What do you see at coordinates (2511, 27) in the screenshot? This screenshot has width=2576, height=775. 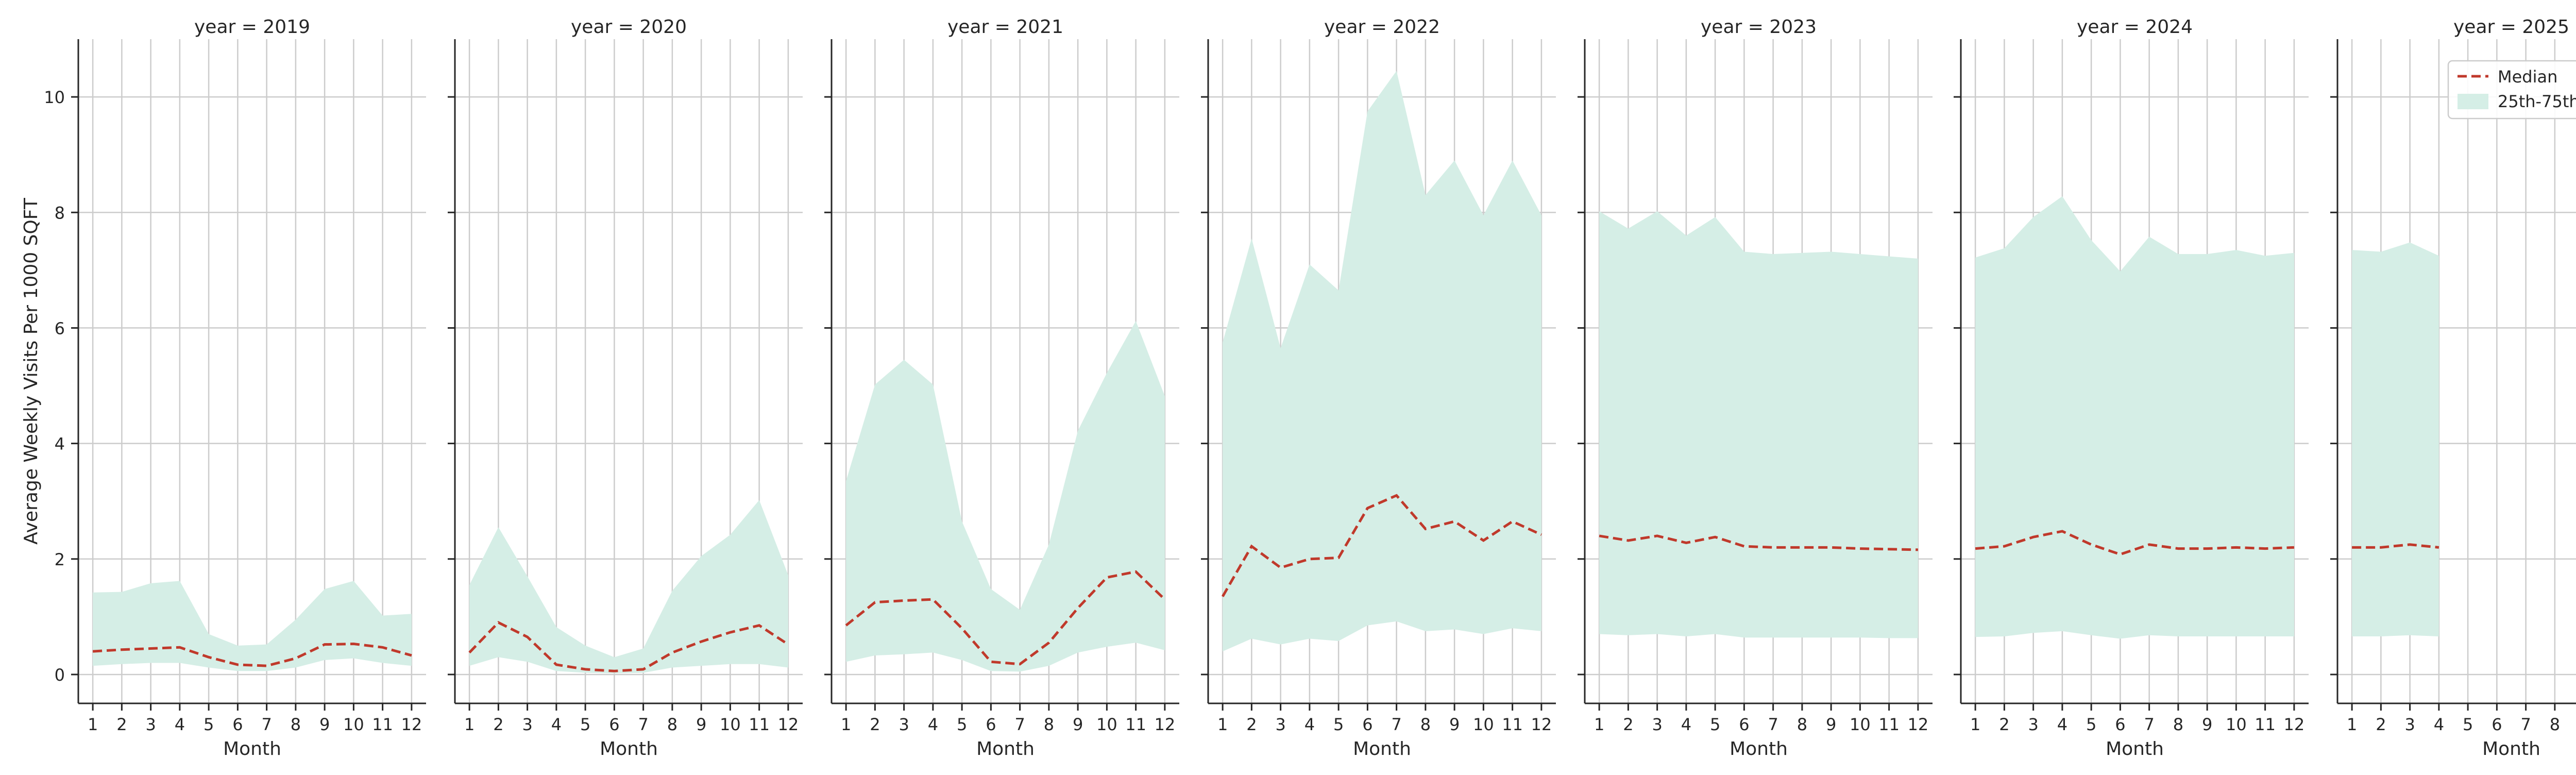 I see `facet-title: year = 2025` at bounding box center [2511, 27].